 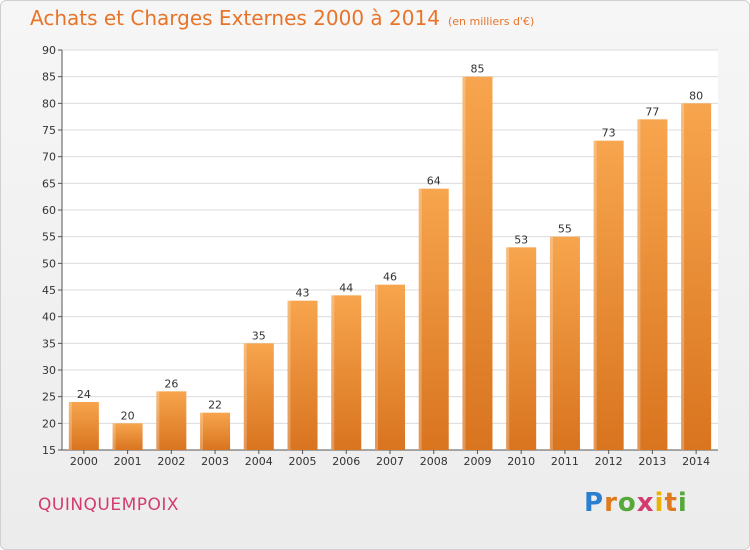 I want to click on bar-2006, so click(x=346, y=372).